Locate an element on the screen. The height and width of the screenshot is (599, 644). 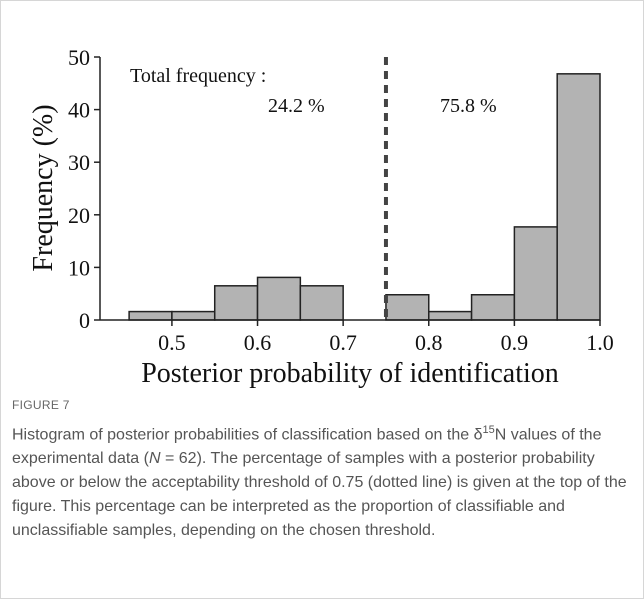
x-tick-label: 0.7 is located at coordinates (343, 342).